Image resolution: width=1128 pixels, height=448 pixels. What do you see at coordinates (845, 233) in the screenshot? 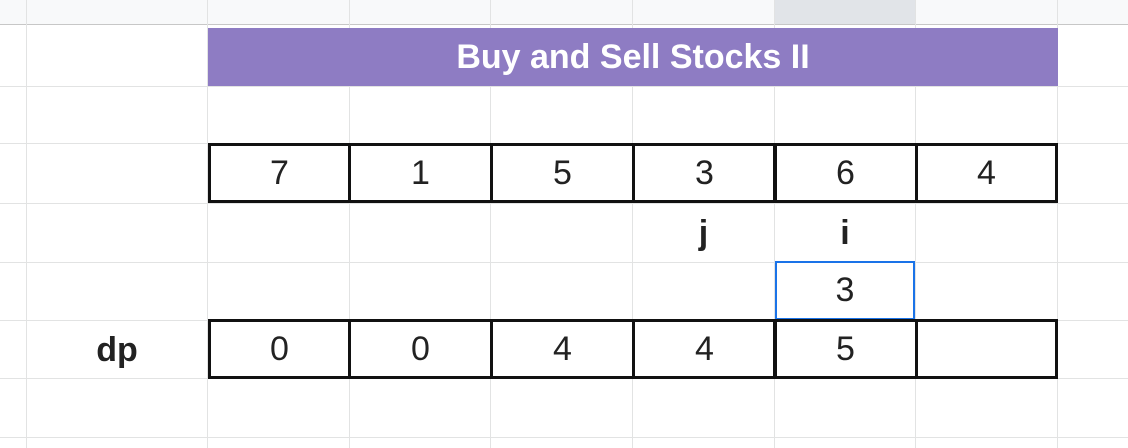
I see `pointer-i-cell: i` at bounding box center [845, 233].